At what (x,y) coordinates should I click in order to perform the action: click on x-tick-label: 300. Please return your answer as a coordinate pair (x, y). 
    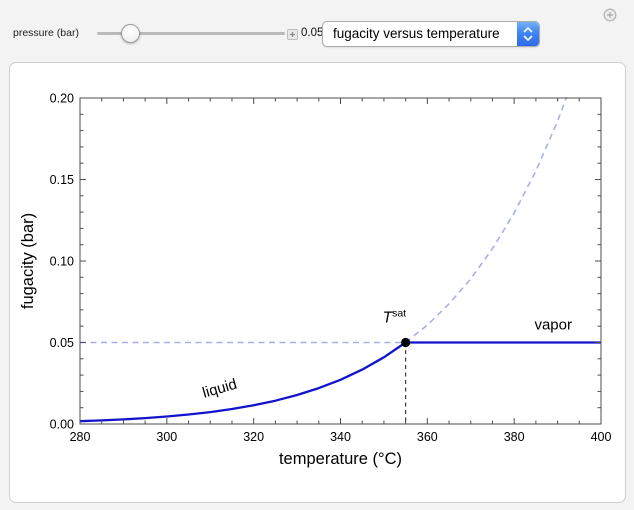
    Looking at the image, I should click on (166, 437).